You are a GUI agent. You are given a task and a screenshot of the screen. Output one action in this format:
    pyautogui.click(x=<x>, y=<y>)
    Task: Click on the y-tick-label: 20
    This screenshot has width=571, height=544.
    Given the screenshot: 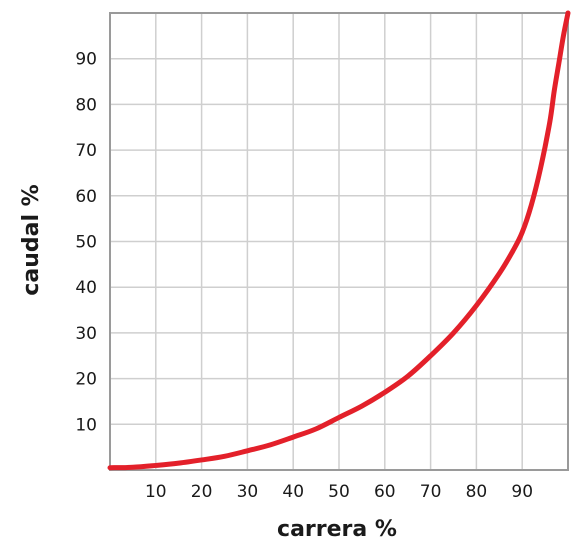 What is the action you would take?
    pyautogui.click(x=86, y=380)
    